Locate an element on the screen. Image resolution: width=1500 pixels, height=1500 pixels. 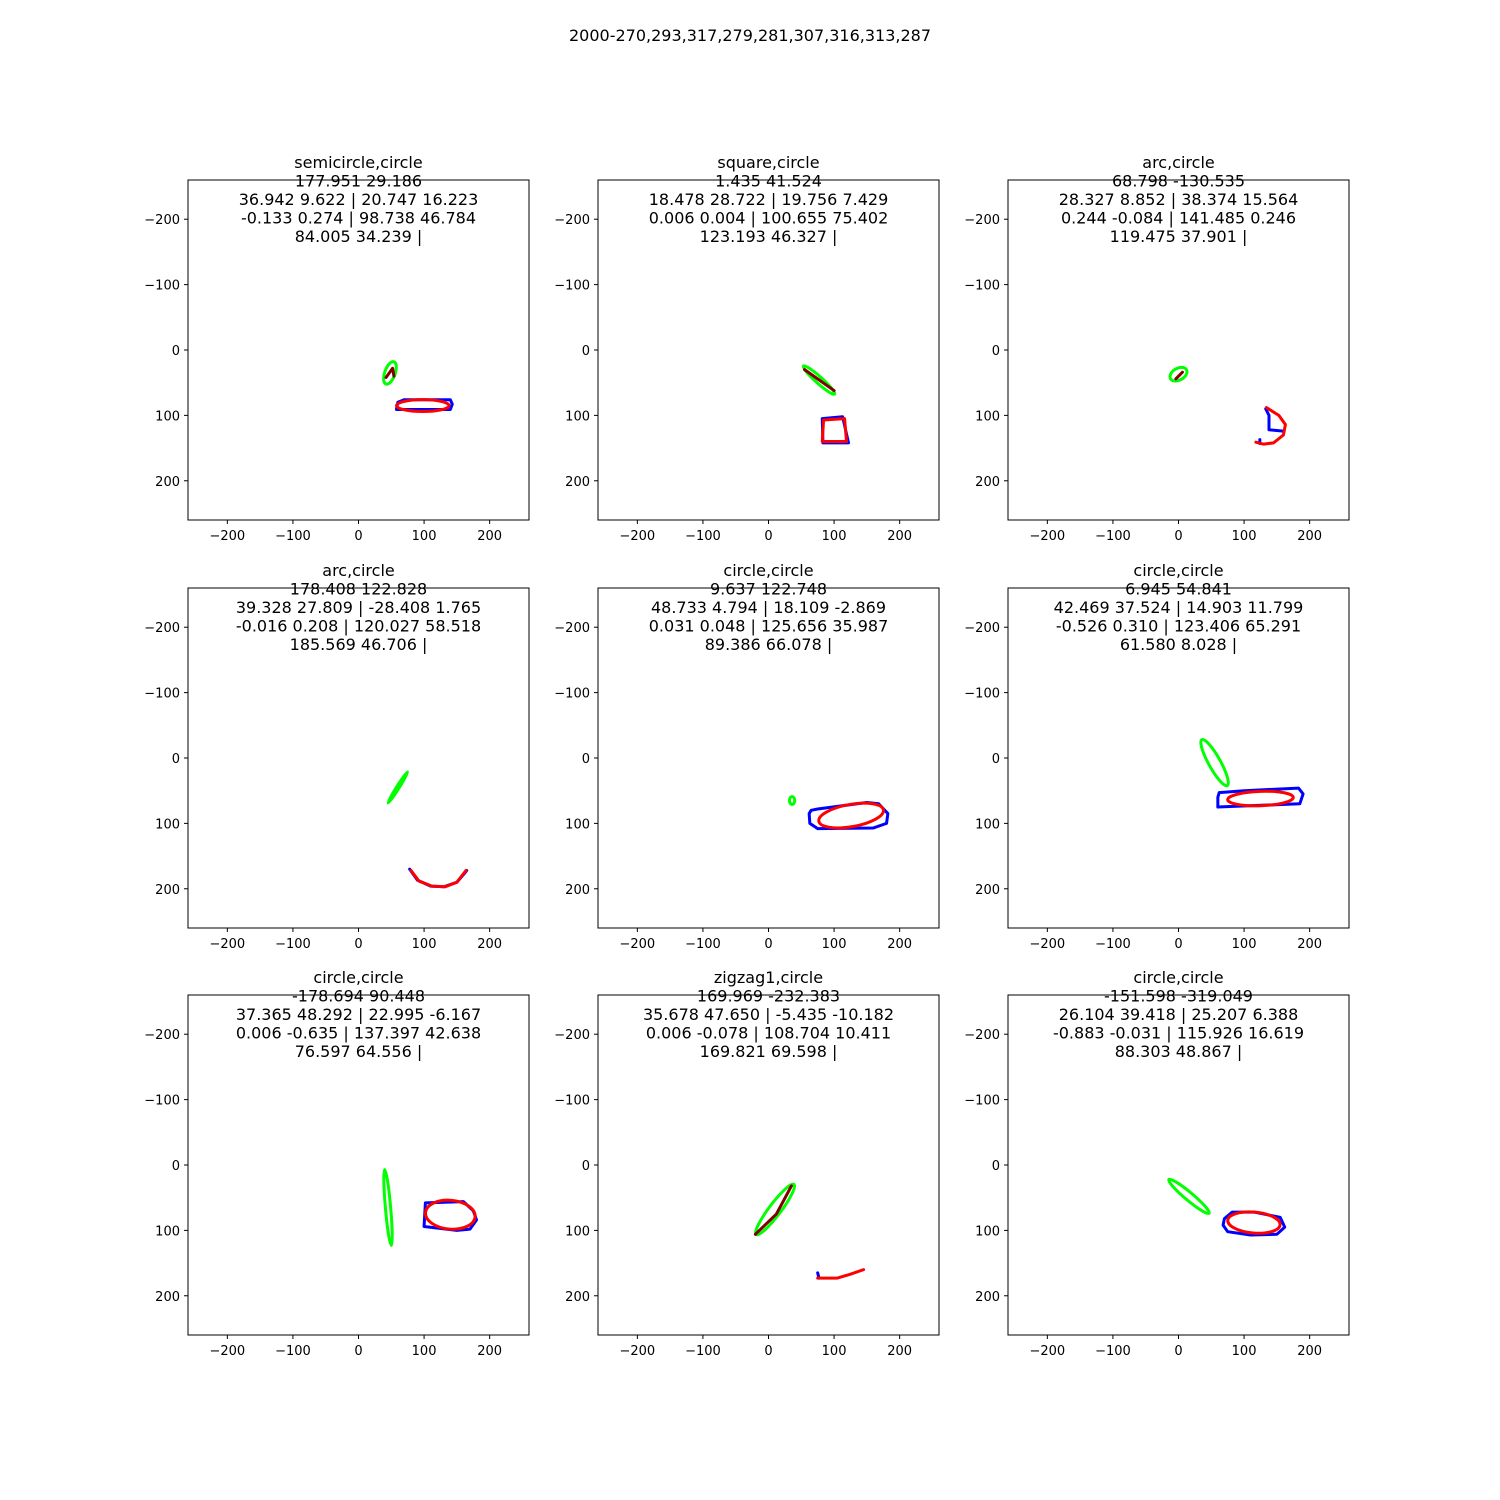
subplot-title-line: -0.133 0.274 | 98.738 46.784 is located at coordinates (358, 218).